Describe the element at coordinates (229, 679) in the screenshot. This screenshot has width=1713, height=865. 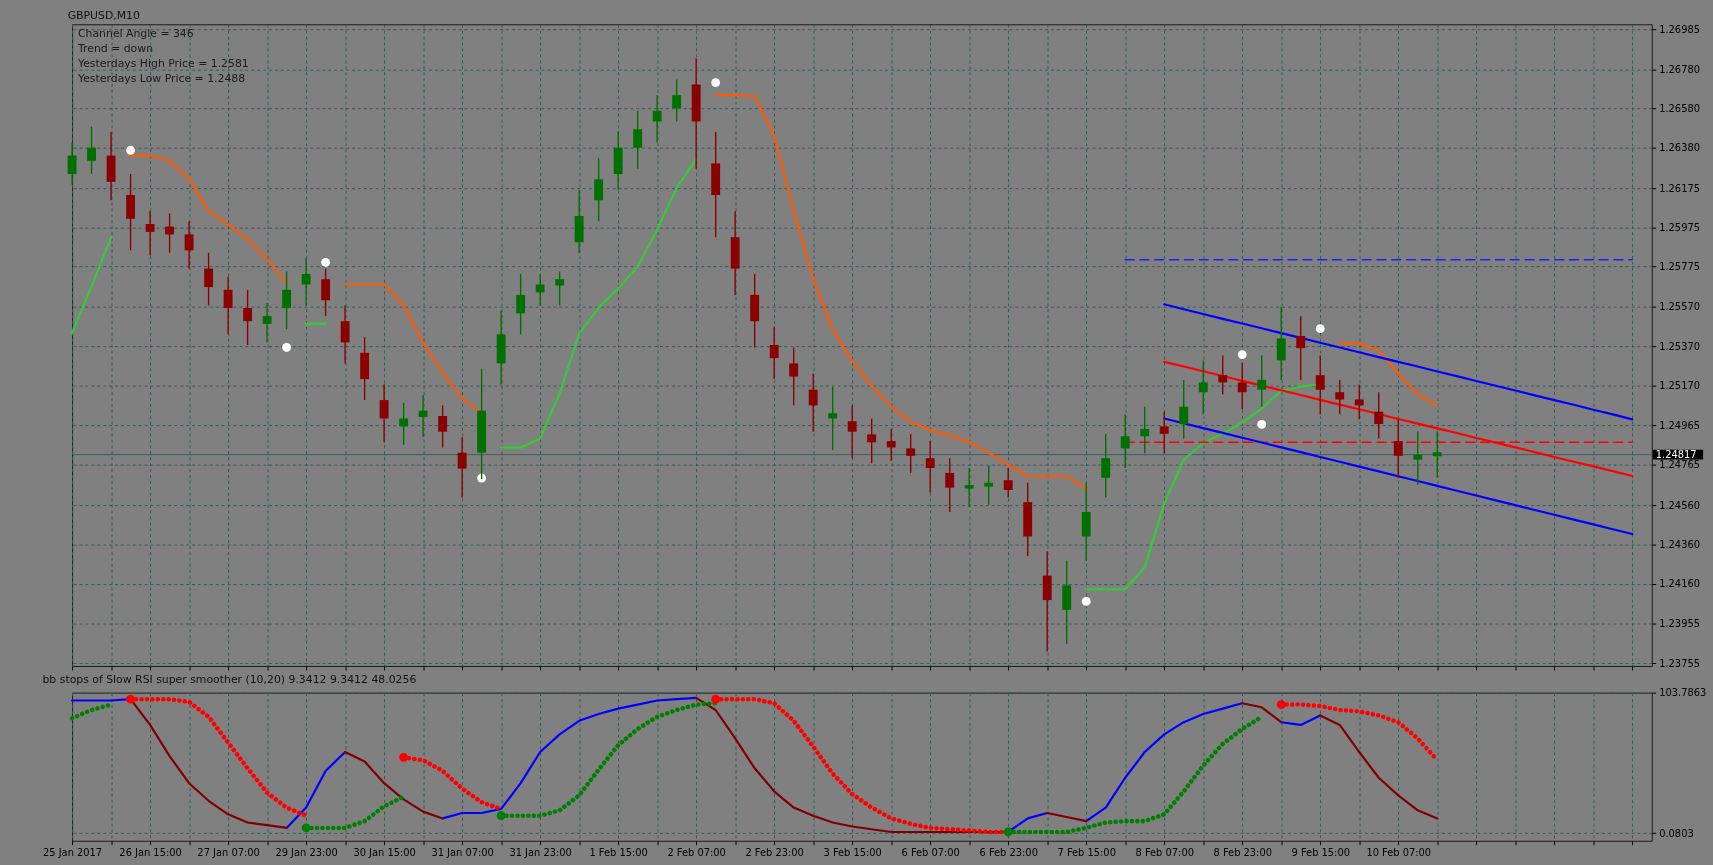
I see `chart-title: bb stops of Slow RSI super smoother (10,20) 9.3412 9.3412 48.0256` at that location.